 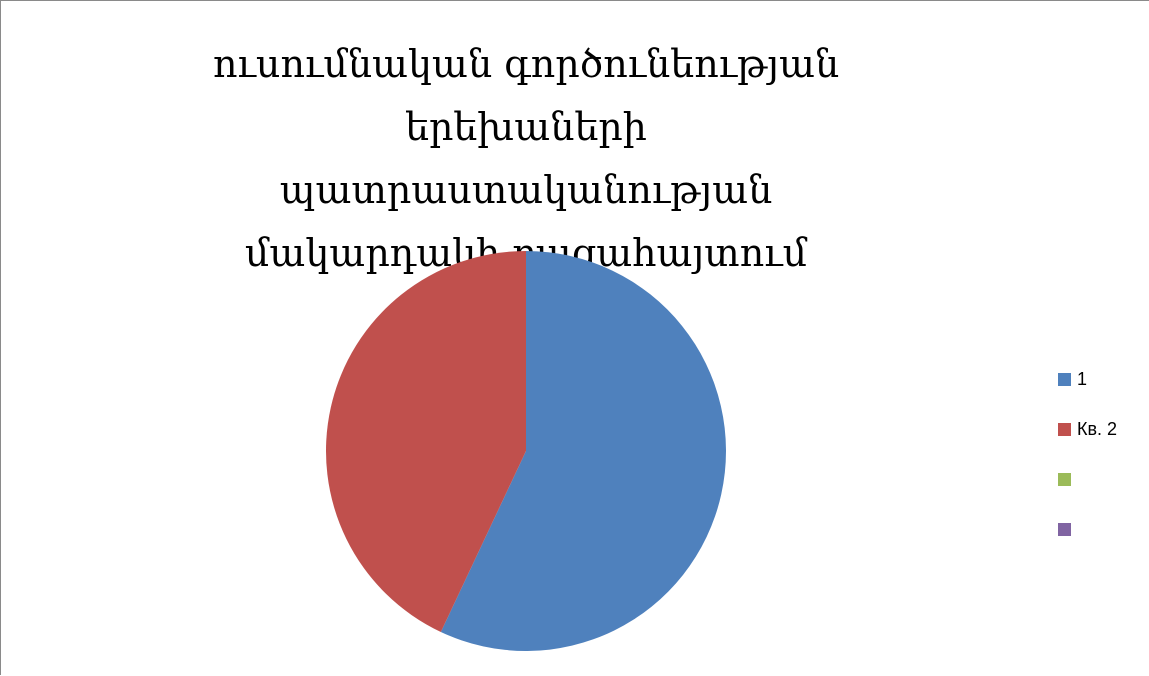 I want to click on chart-legend: 1 Кв. 2, so click(x=1087, y=467).